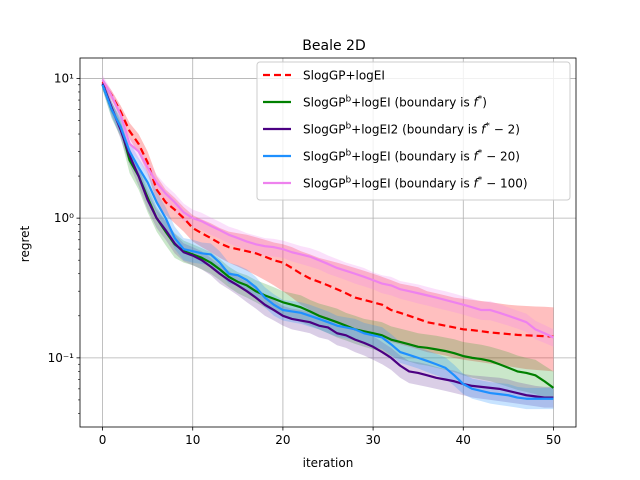  I want to click on legend-label-0: SlogGP+logEI, so click(344, 76).